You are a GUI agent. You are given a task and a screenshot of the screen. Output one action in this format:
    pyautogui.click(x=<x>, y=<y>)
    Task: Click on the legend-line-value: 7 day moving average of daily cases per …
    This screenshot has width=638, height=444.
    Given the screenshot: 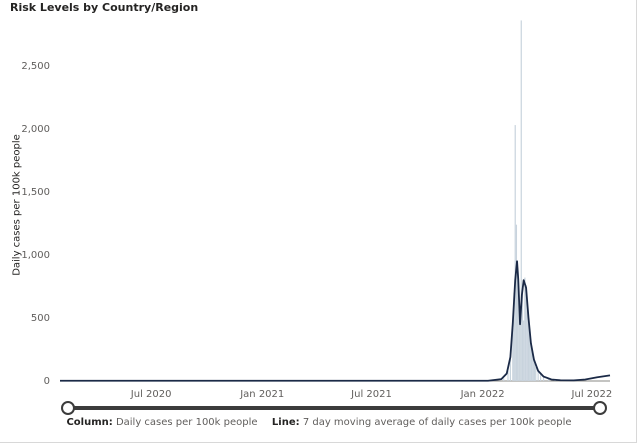 What is the action you would take?
    pyautogui.click(x=437, y=422)
    